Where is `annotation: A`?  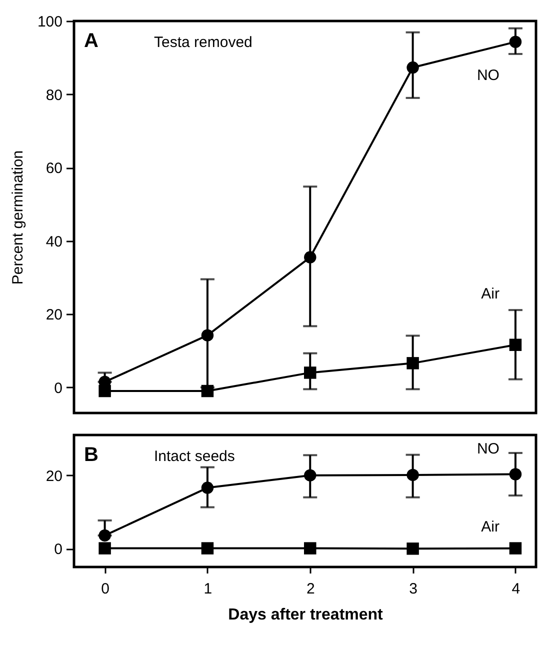 annotation: A is located at coordinates (91, 41).